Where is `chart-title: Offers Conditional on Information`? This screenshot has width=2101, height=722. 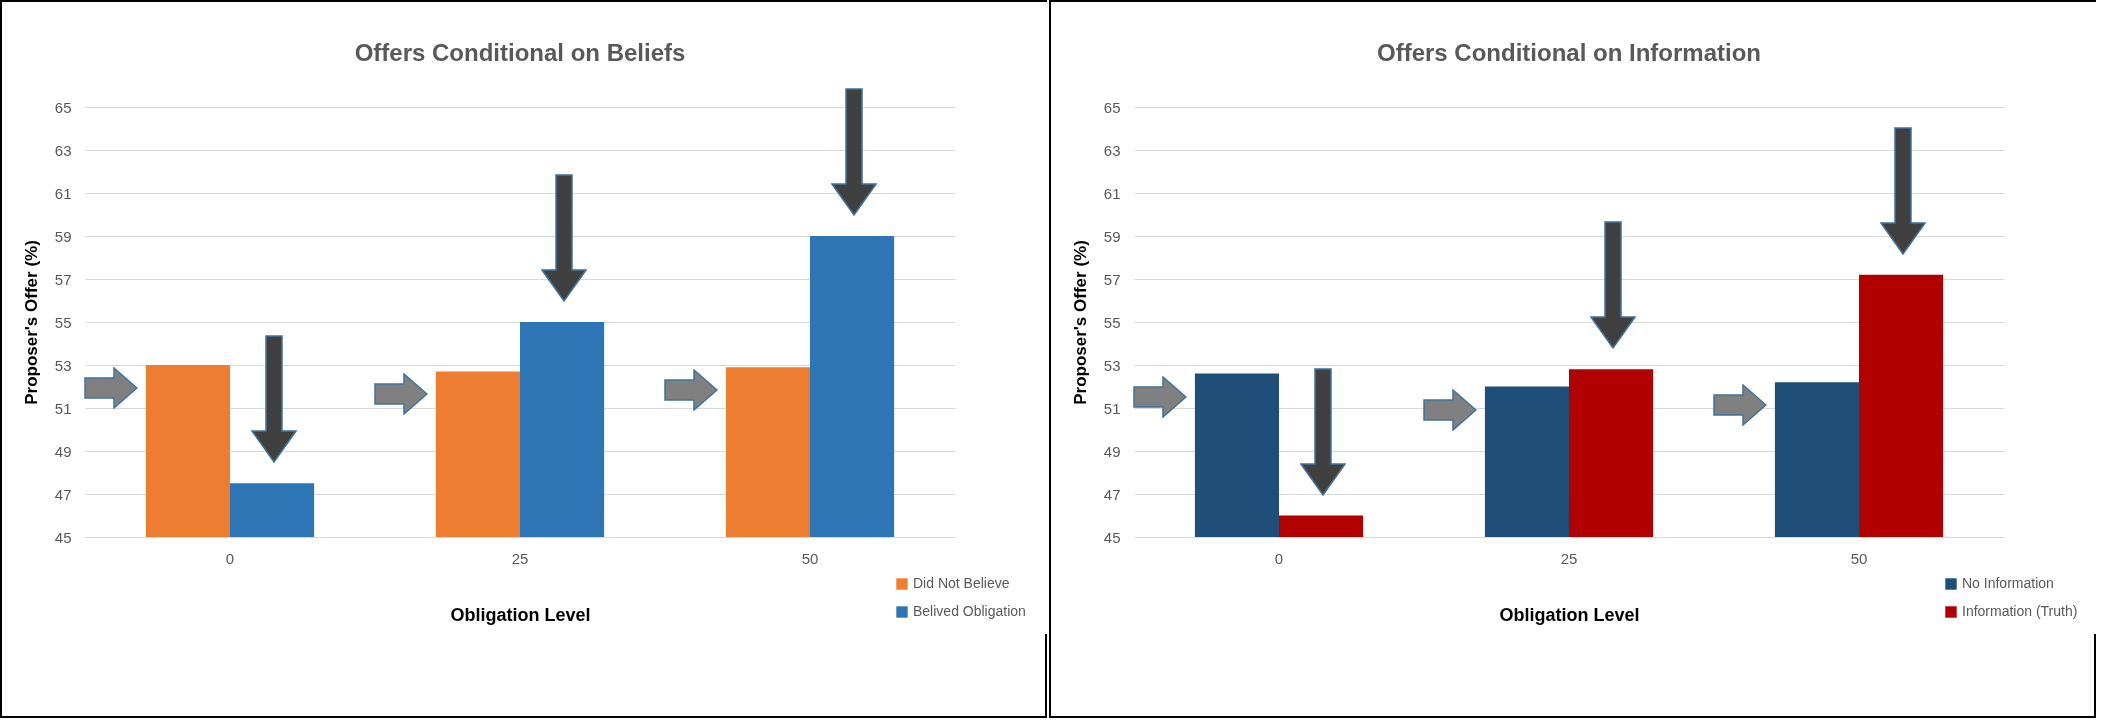
chart-title: Offers Conditional on Information is located at coordinates (1569, 52).